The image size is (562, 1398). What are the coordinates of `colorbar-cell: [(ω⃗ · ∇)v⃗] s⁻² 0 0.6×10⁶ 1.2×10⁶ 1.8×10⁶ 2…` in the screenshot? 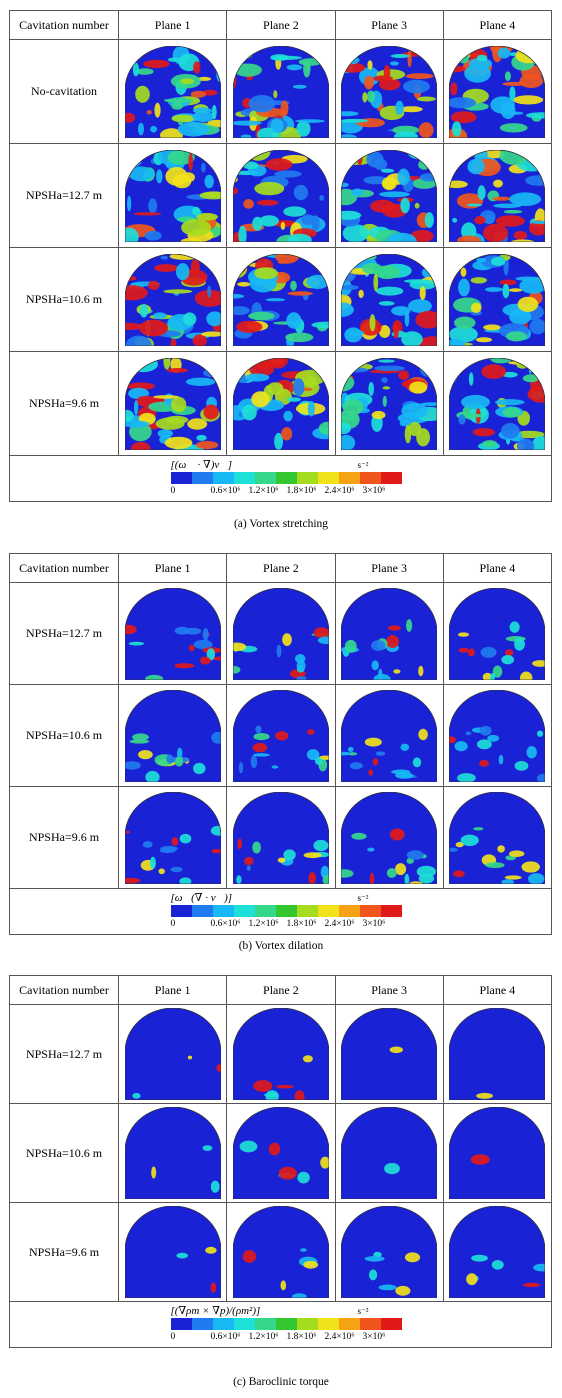 It's located at (280, 478).